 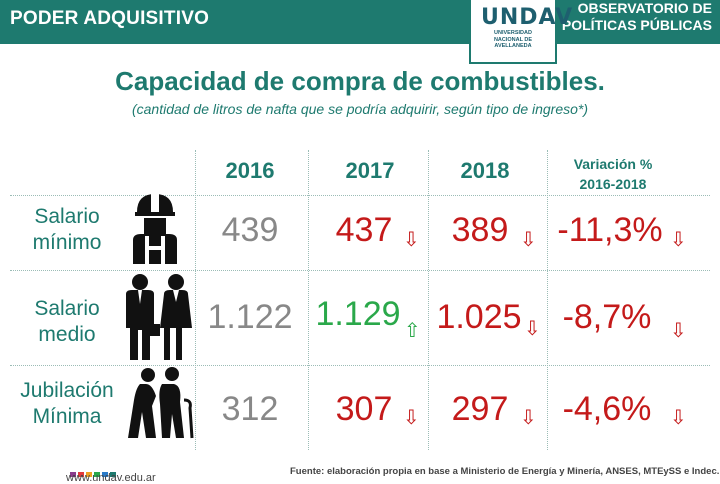 What do you see at coordinates (360, 81) in the screenshot?
I see `page-title: Capacidad de compra de combustibles.` at bounding box center [360, 81].